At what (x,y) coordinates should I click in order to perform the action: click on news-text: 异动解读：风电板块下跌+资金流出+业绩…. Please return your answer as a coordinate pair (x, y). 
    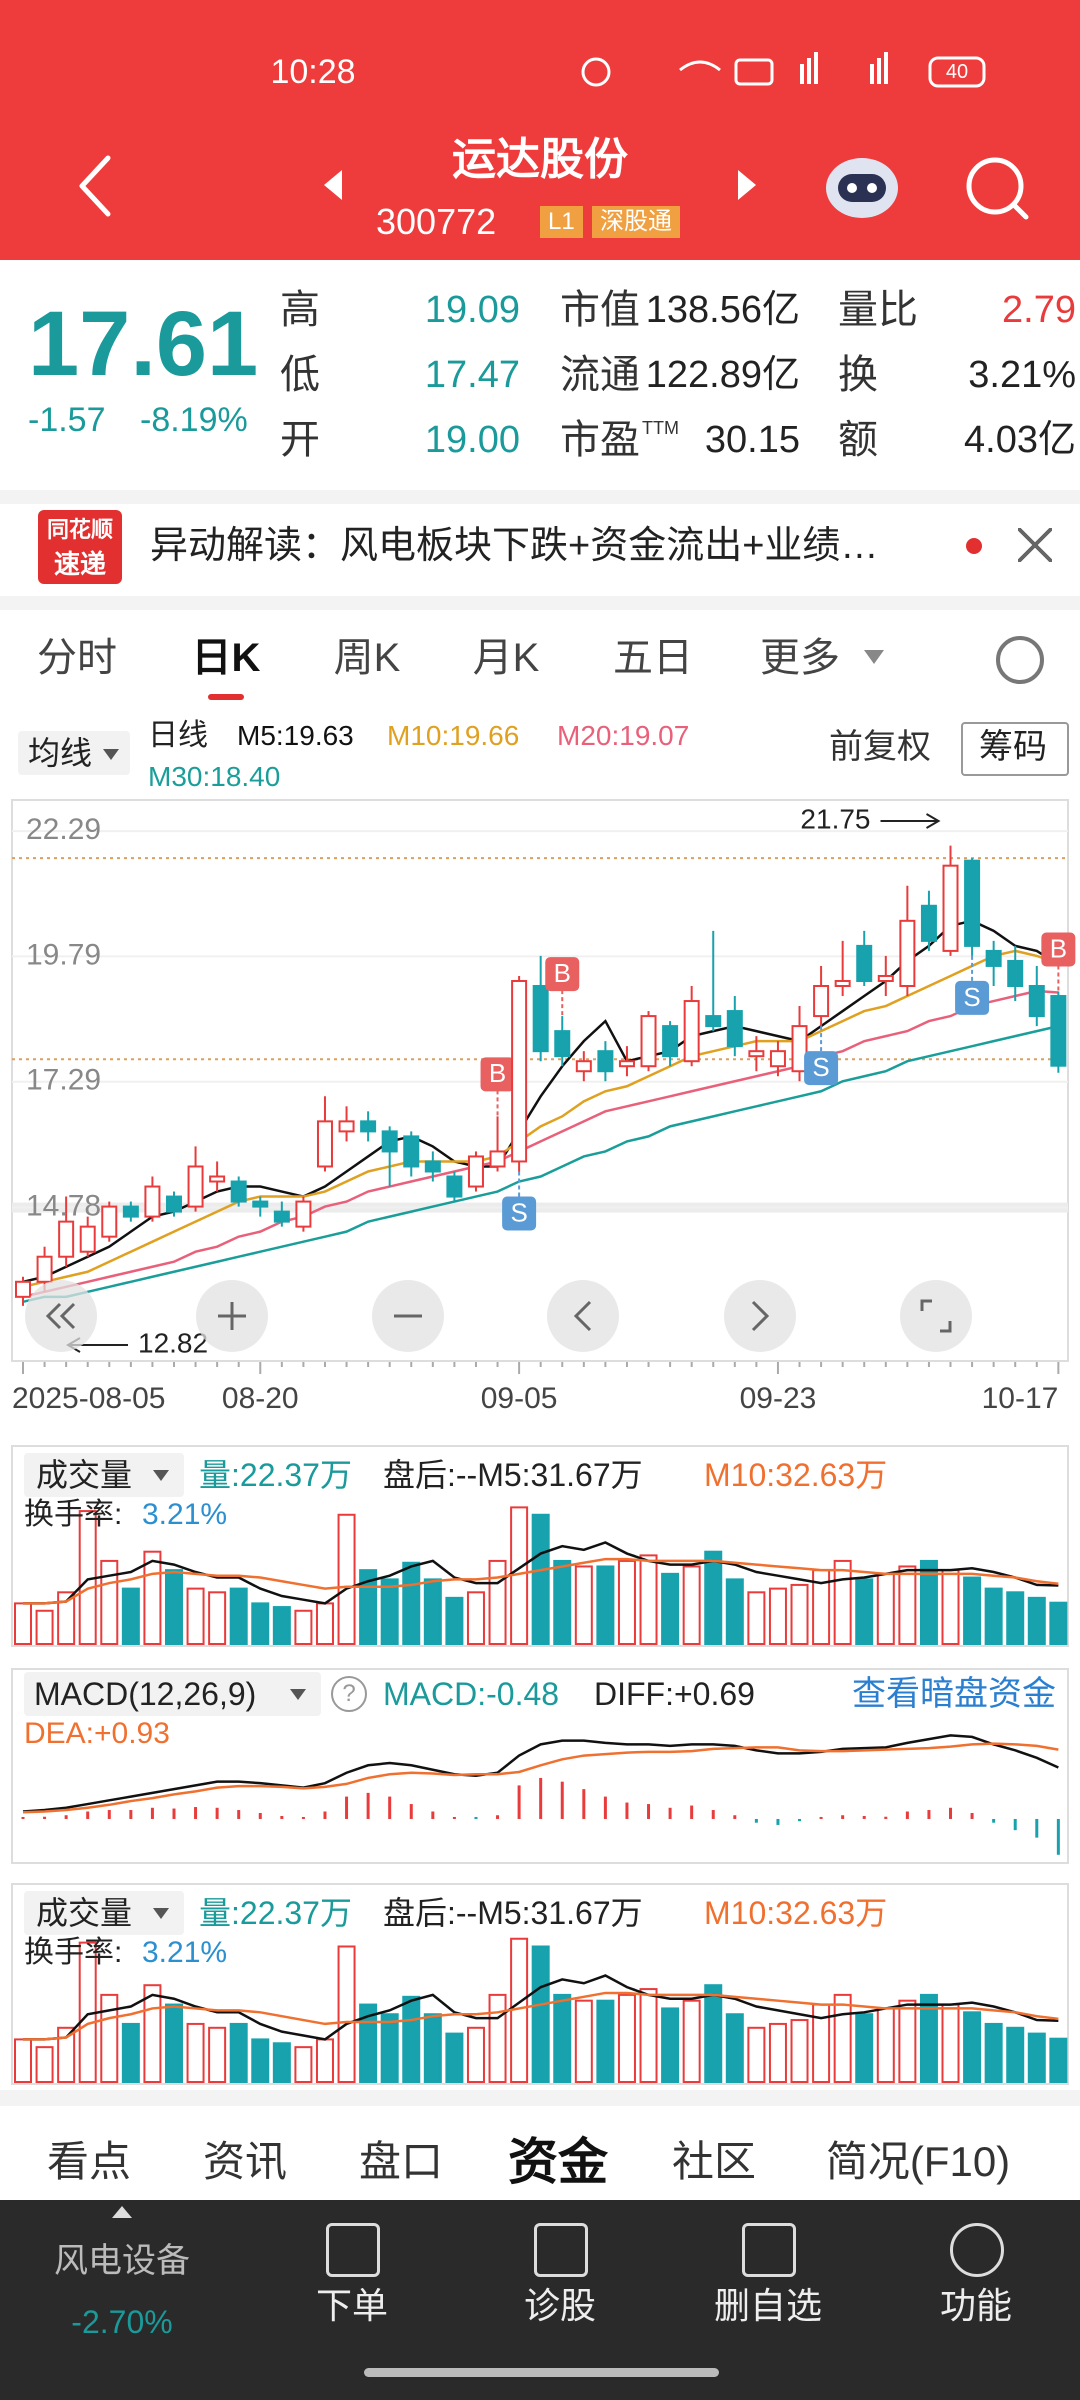
    Looking at the image, I should click on (514, 546).